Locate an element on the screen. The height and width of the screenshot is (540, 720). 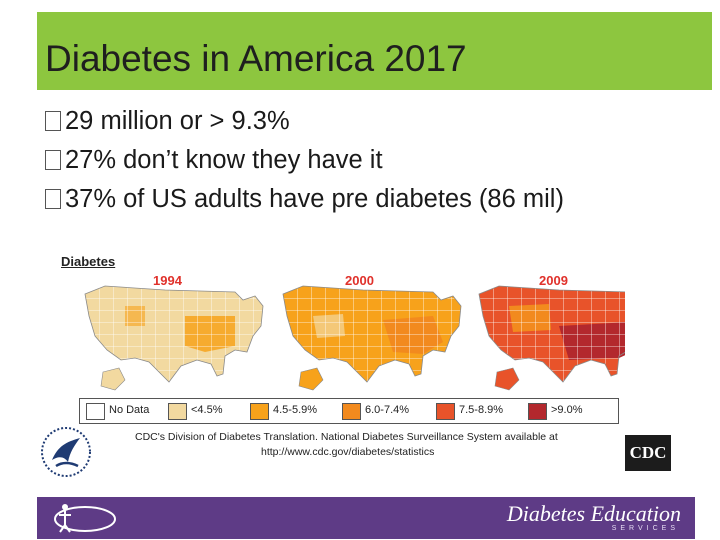
map-2009 is located at coordinates (551, 338).